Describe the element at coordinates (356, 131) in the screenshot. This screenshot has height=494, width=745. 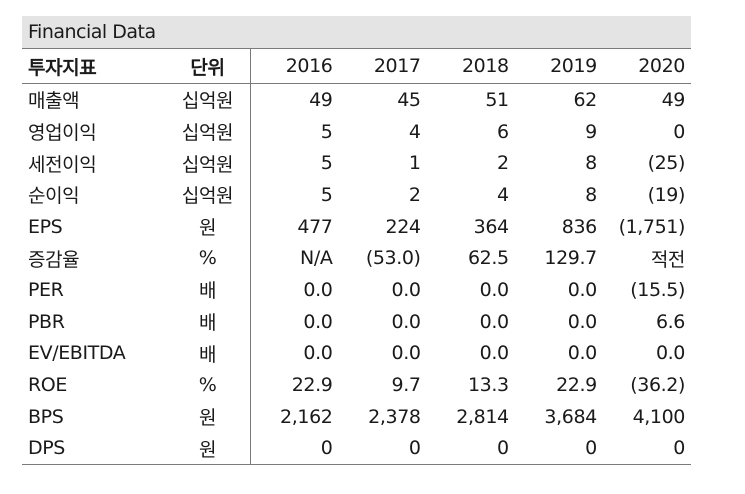
I see `table-row: 영업이익 십억원 5 4 6 9 0` at that location.